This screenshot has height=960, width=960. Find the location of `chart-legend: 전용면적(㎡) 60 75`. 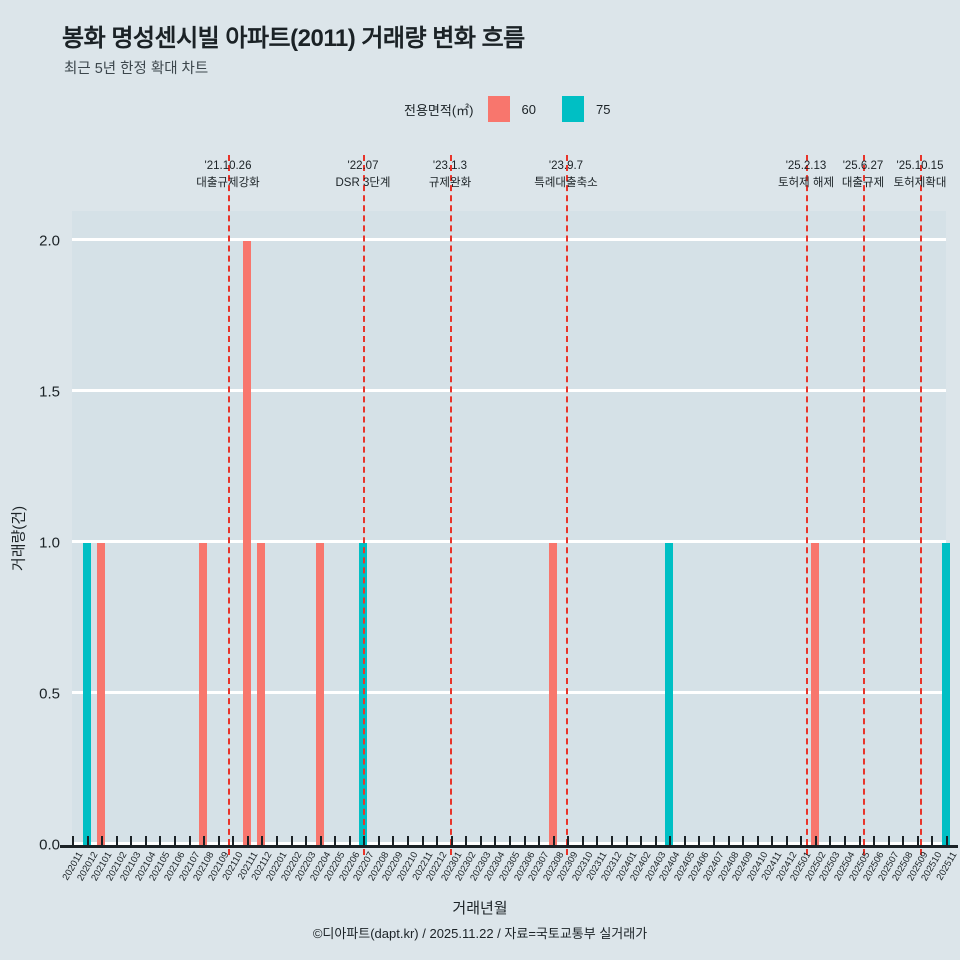

chart-legend: 전용면적(㎡) 60 75 is located at coordinates (520, 109).